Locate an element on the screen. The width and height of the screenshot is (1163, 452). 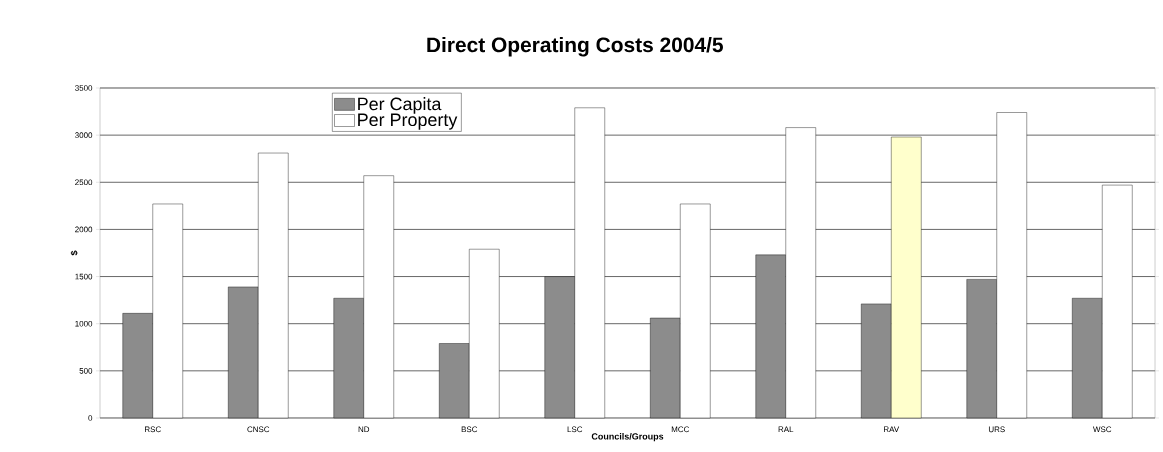
chart-title: Direct Operating Costs 2004/5 is located at coordinates (575, 46).